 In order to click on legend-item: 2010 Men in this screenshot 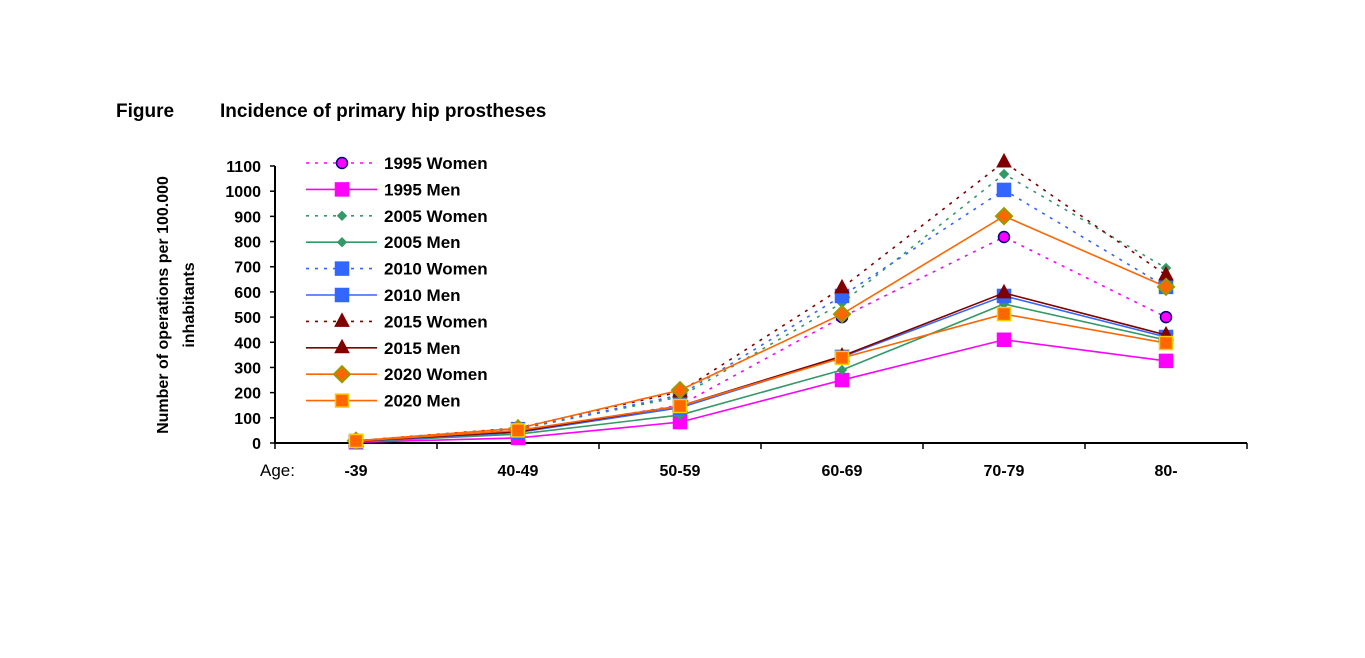, I will do `click(383, 295)`.